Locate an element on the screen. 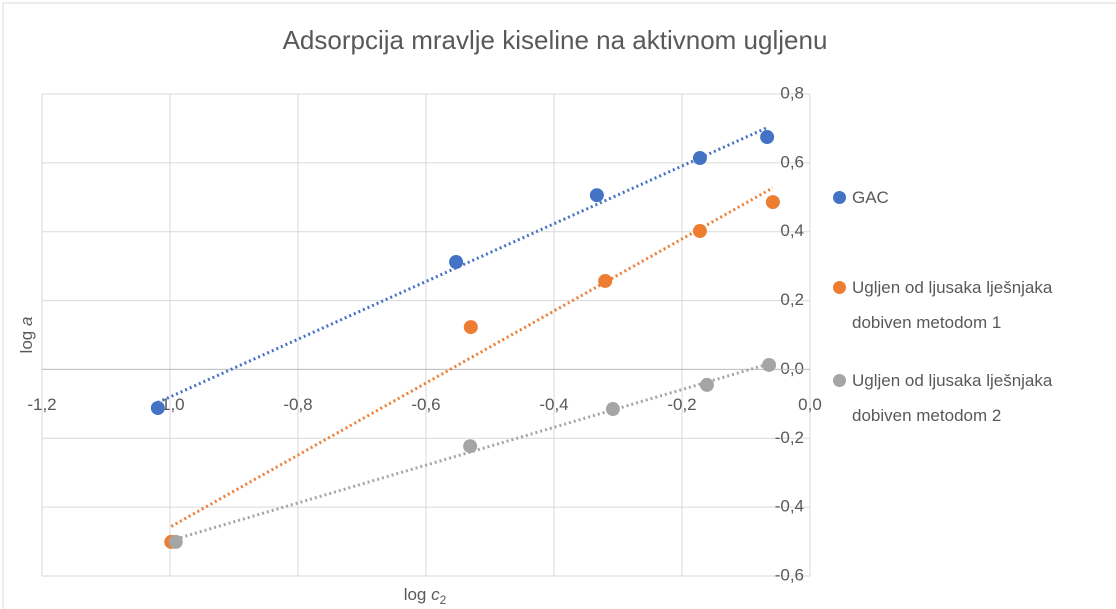 This screenshot has height=609, width=1116. y-label-text: log is located at coordinates (26, 342).